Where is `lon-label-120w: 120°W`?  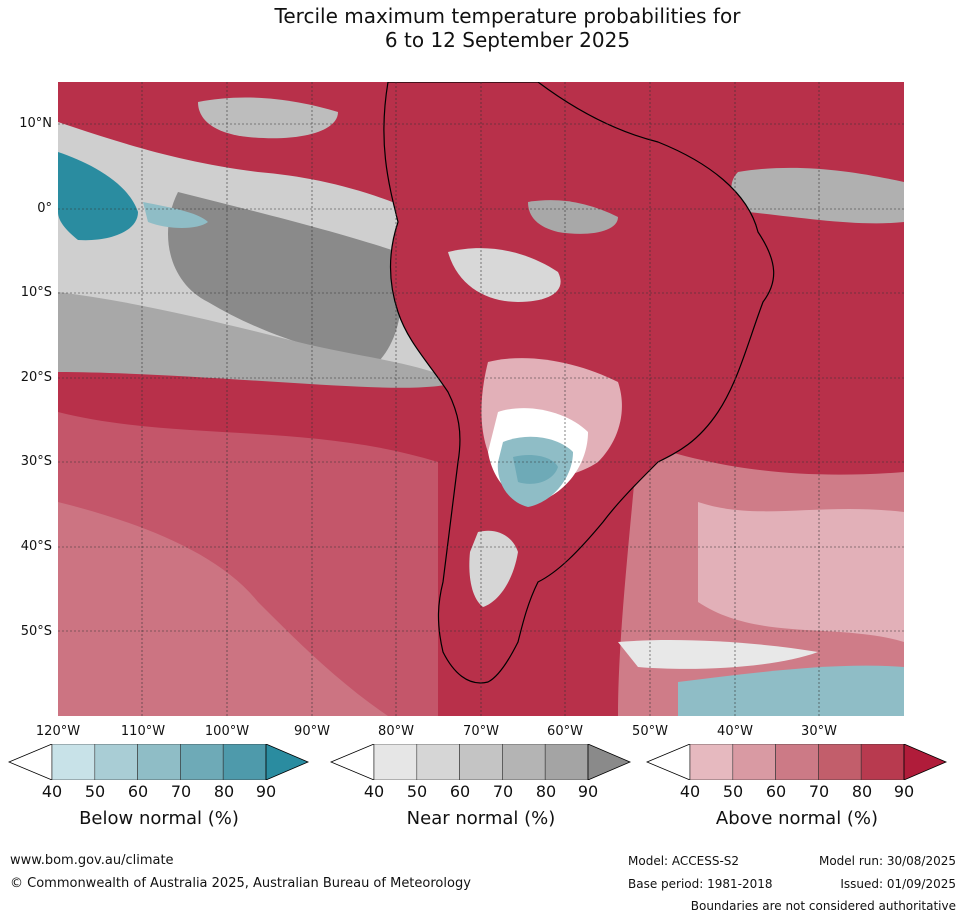 lon-label-120w: 120°W is located at coordinates (58, 731).